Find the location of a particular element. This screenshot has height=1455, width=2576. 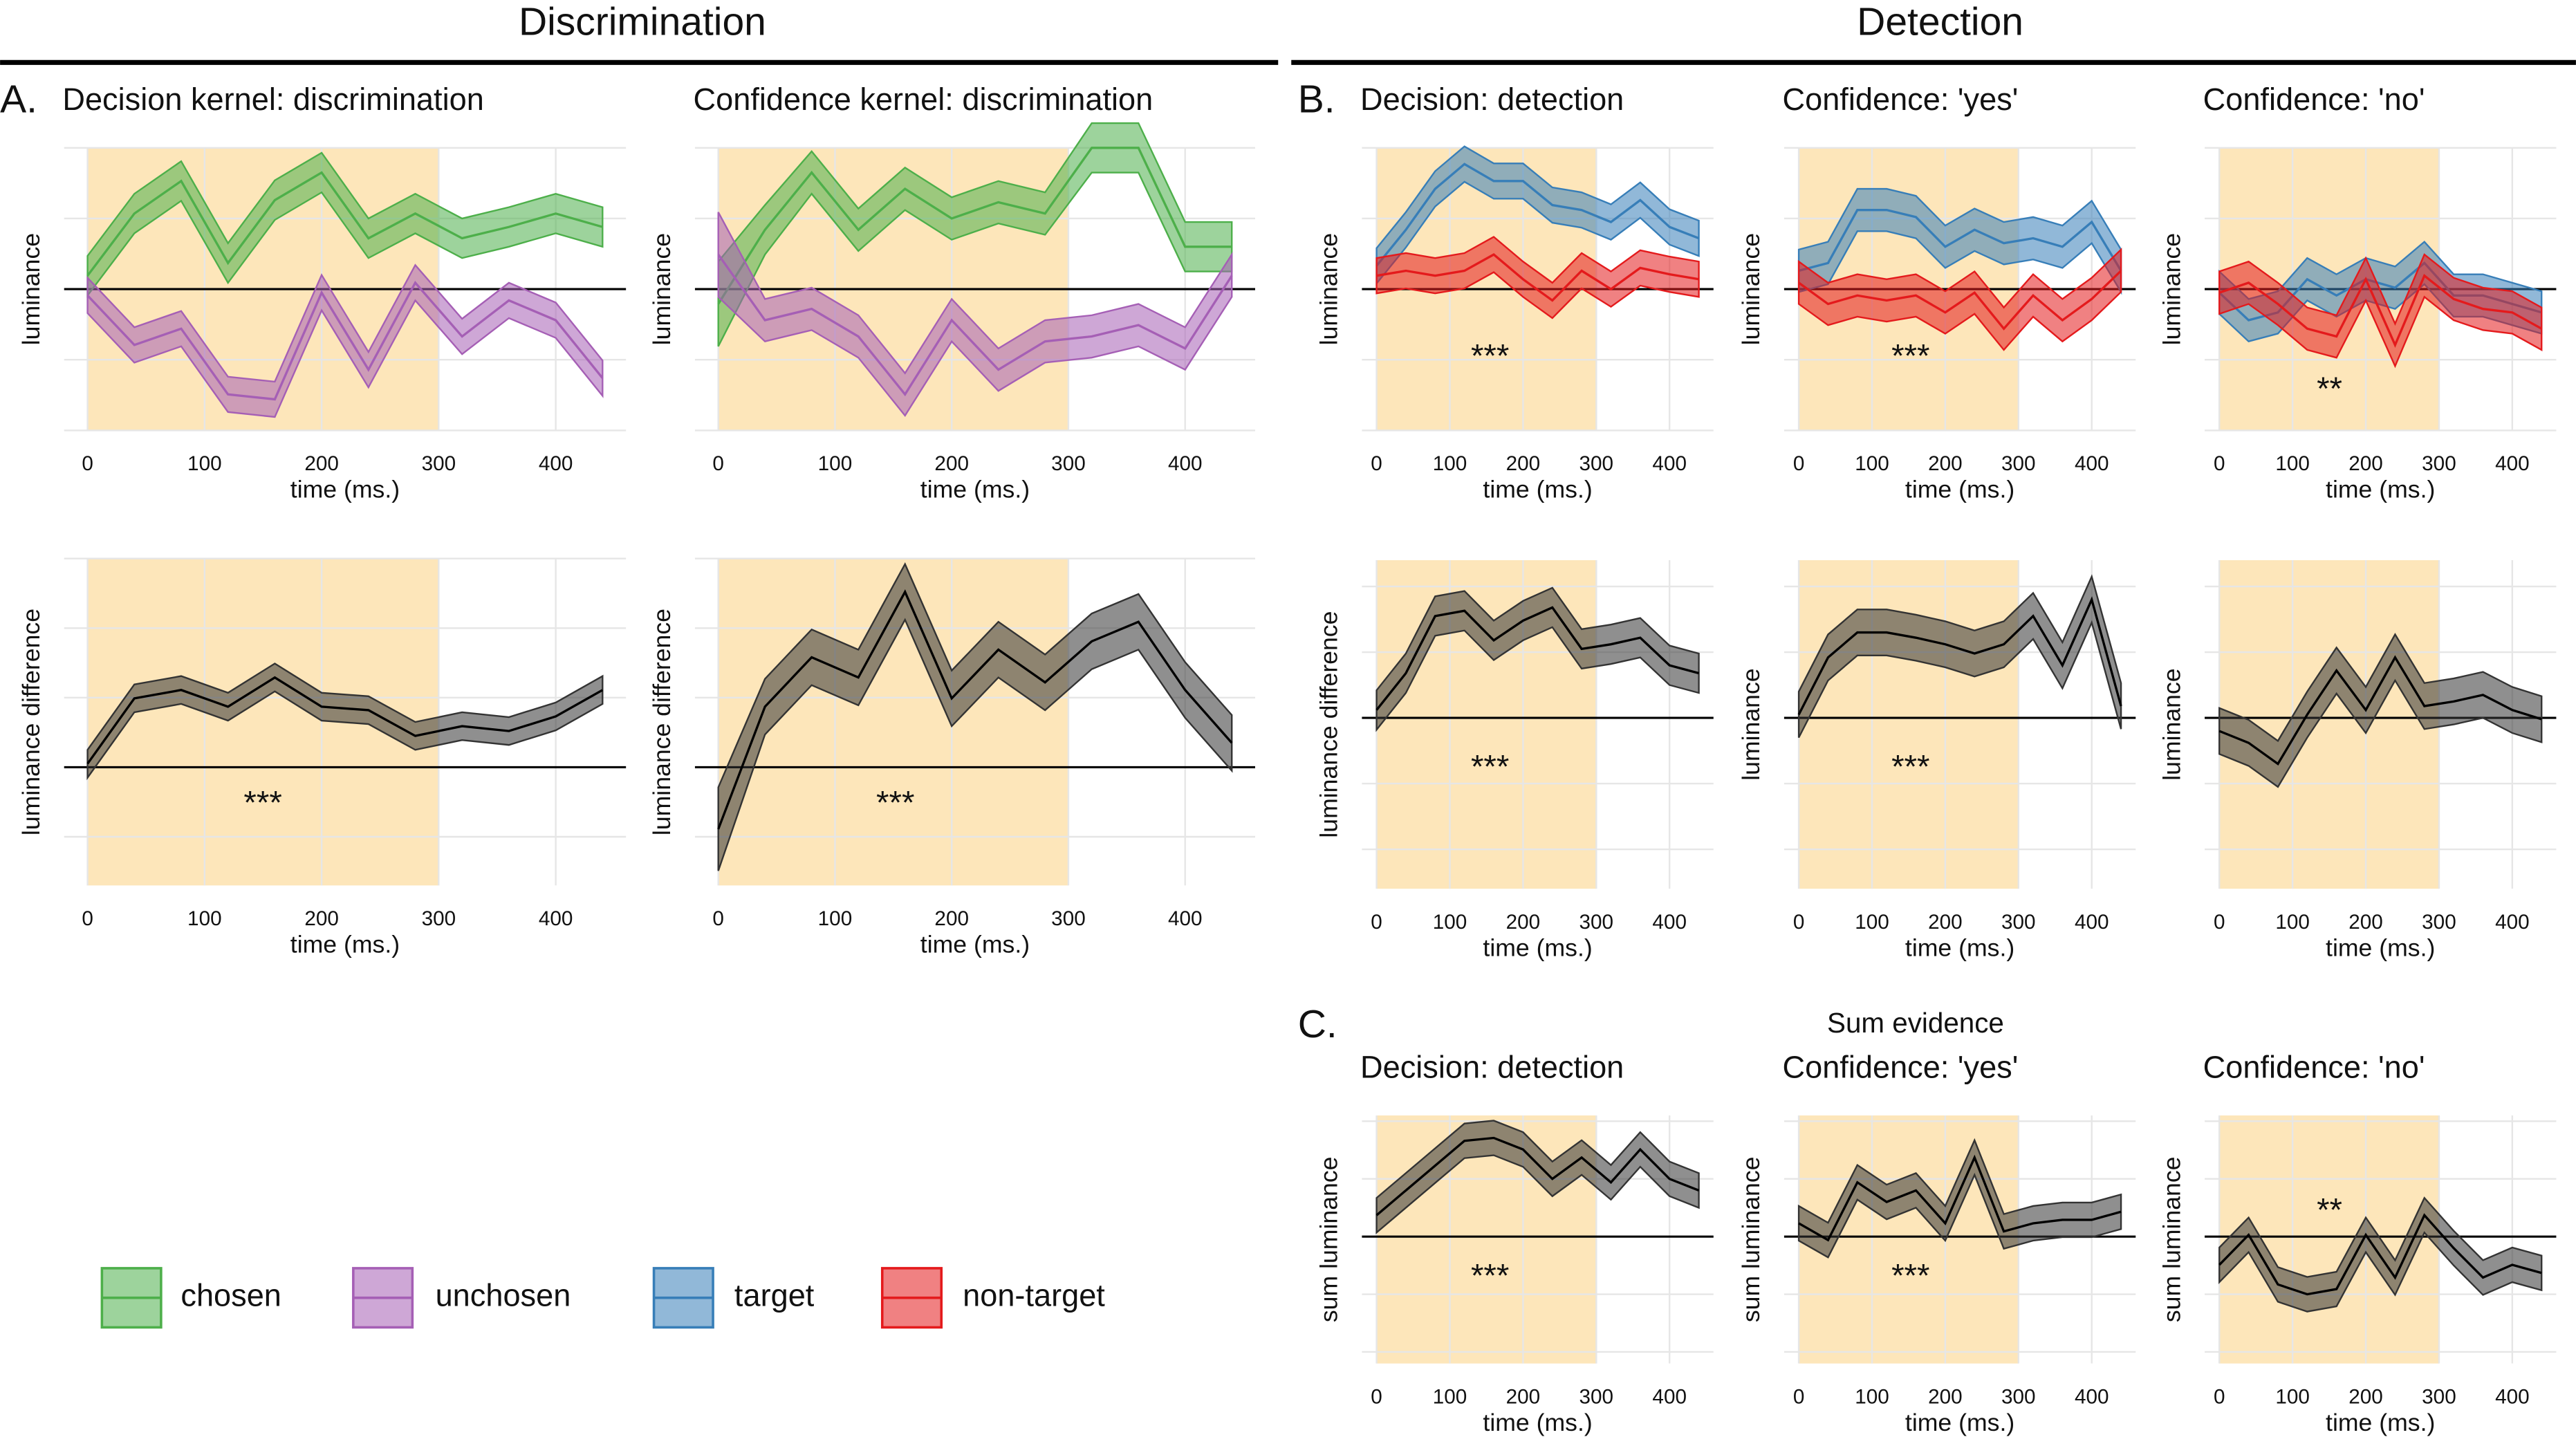

group-title: Sum evidence is located at coordinates (1915, 1023).